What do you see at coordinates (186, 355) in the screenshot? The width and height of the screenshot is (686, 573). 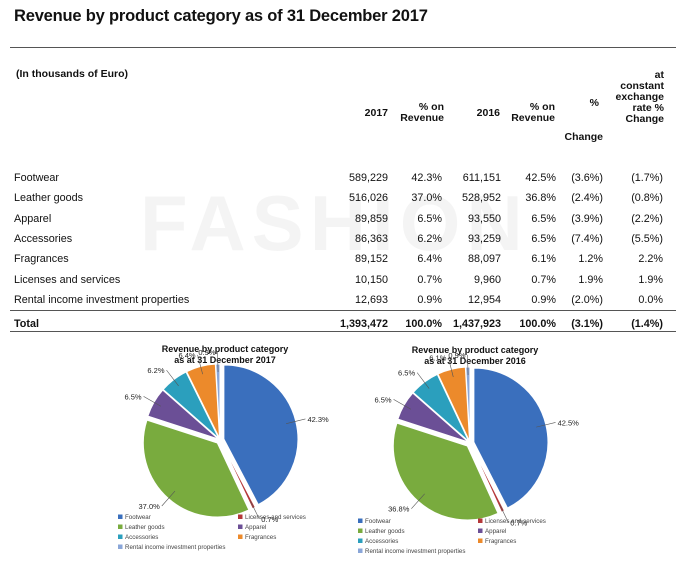 I see `pie-data-label: 6.4%` at bounding box center [186, 355].